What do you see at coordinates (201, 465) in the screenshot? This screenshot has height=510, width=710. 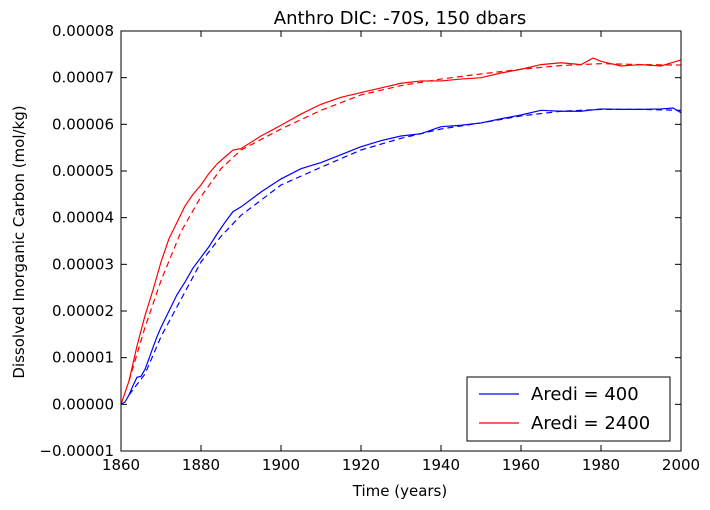 I see `x-tick-label: 1880` at bounding box center [201, 465].